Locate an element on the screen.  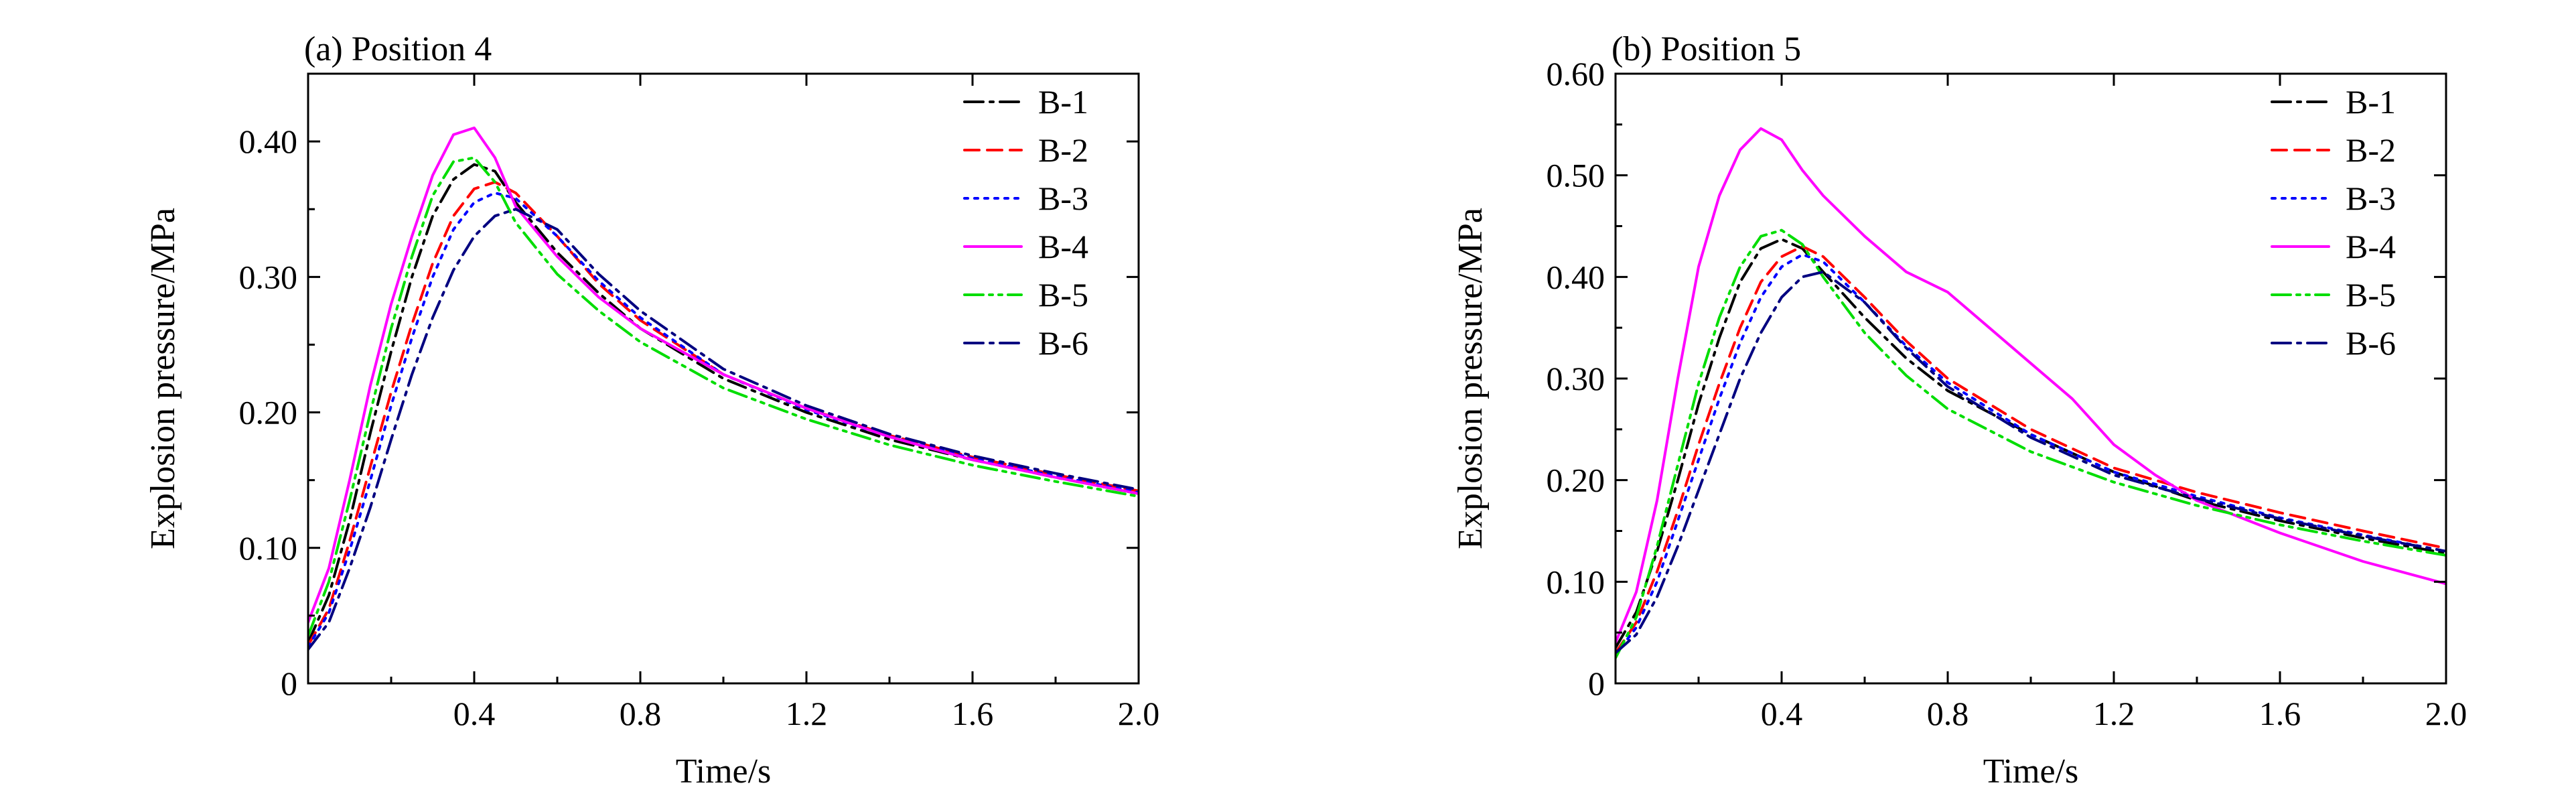
panel-title: (b) Position 5 is located at coordinates (1706, 49).